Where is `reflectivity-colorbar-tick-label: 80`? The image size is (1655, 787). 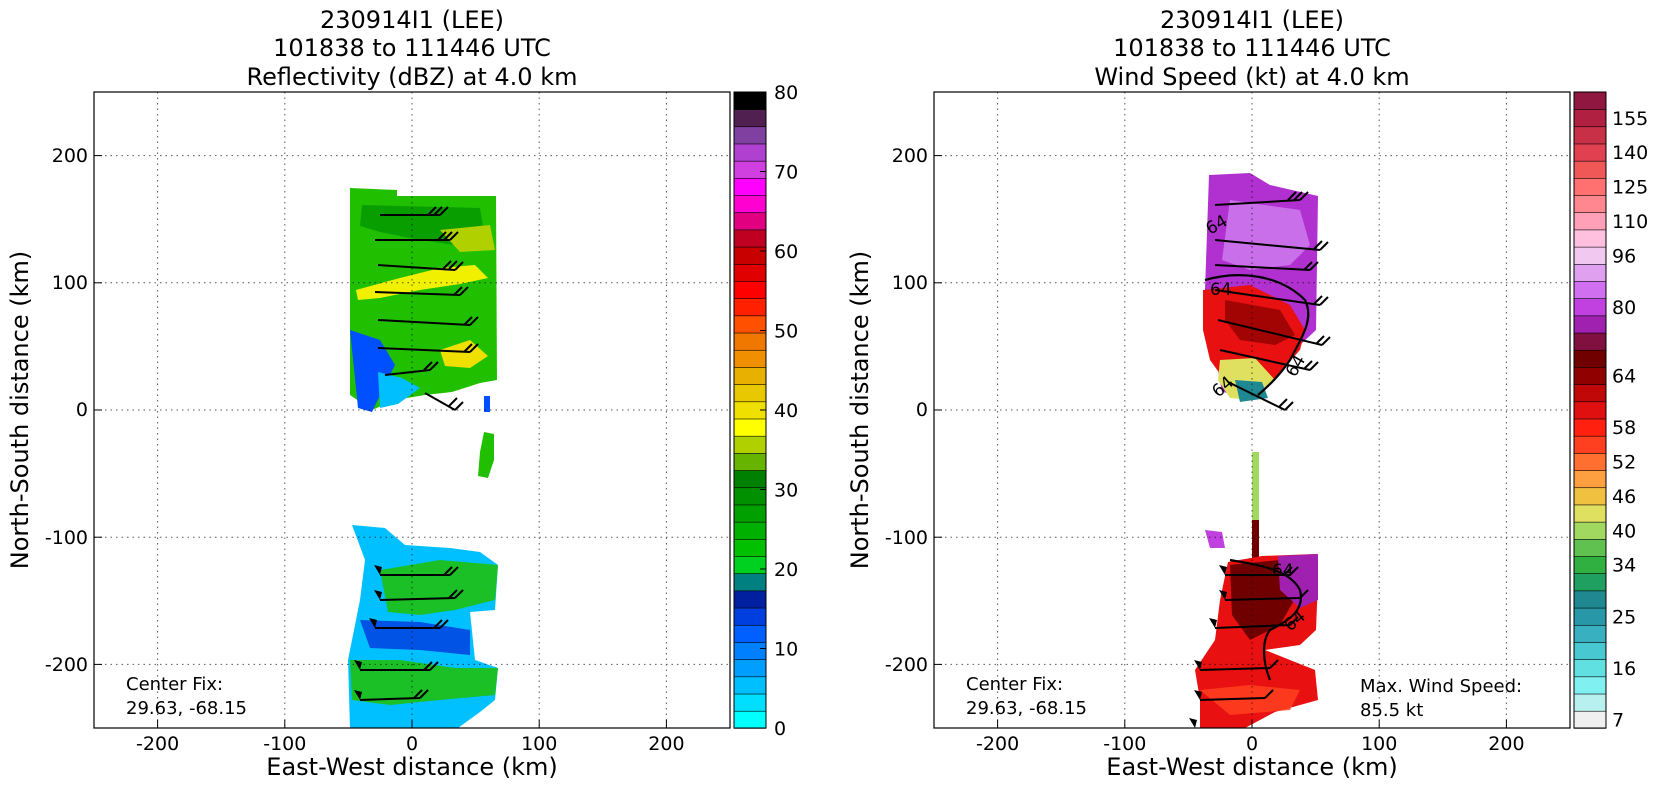 reflectivity-colorbar-tick-label: 80 is located at coordinates (786, 93).